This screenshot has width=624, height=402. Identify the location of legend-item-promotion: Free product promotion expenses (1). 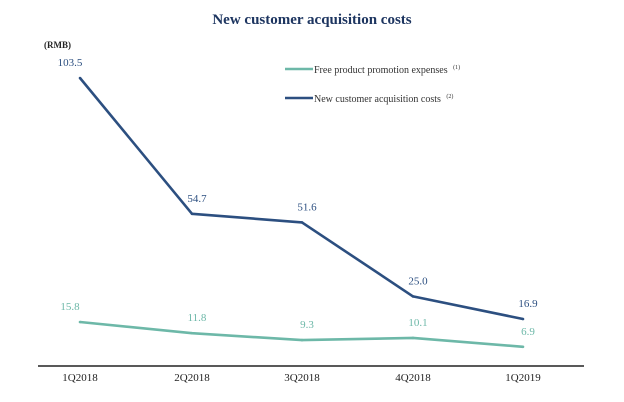
(372, 70).